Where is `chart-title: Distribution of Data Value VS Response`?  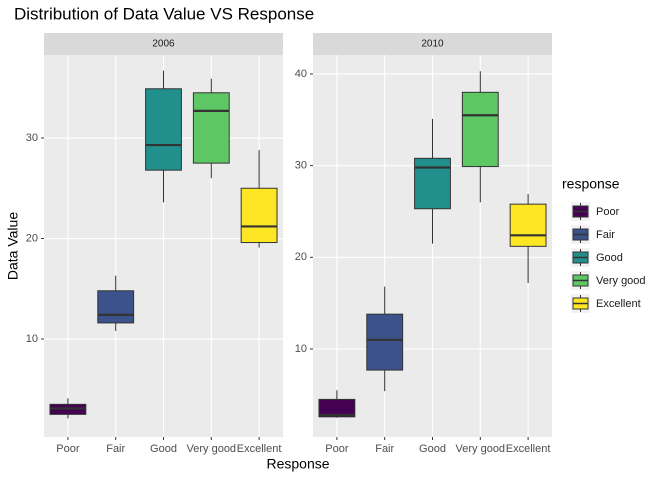 chart-title: Distribution of Data Value VS Response is located at coordinates (164, 13).